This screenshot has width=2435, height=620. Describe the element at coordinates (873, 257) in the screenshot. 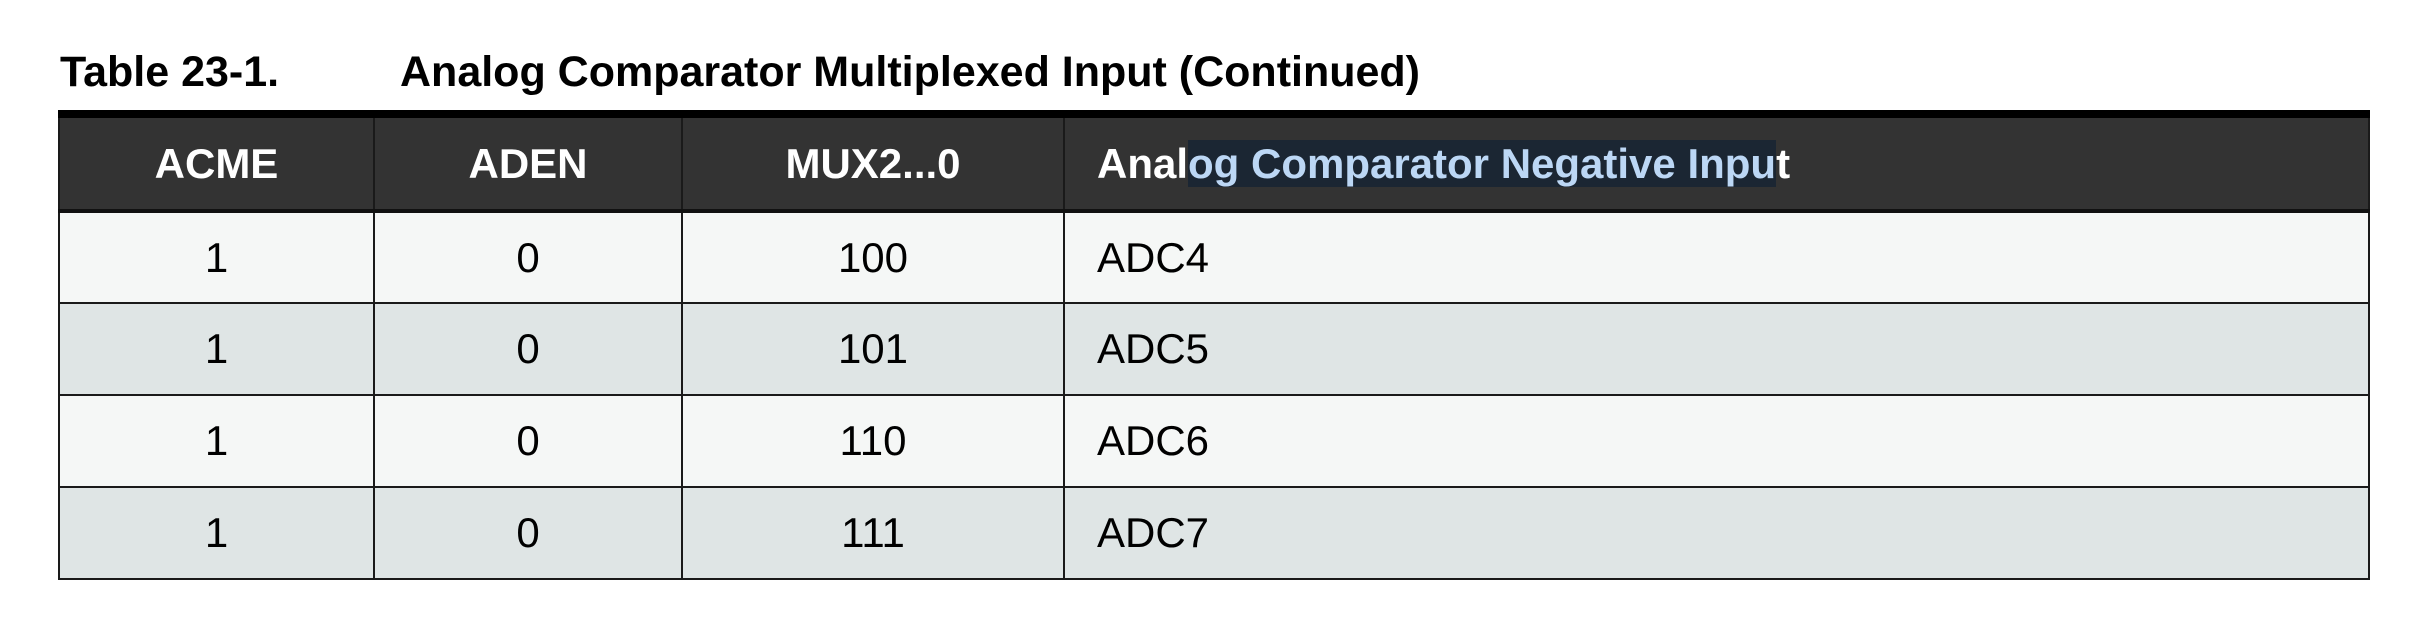

I see `cell-mux: 100` at that location.